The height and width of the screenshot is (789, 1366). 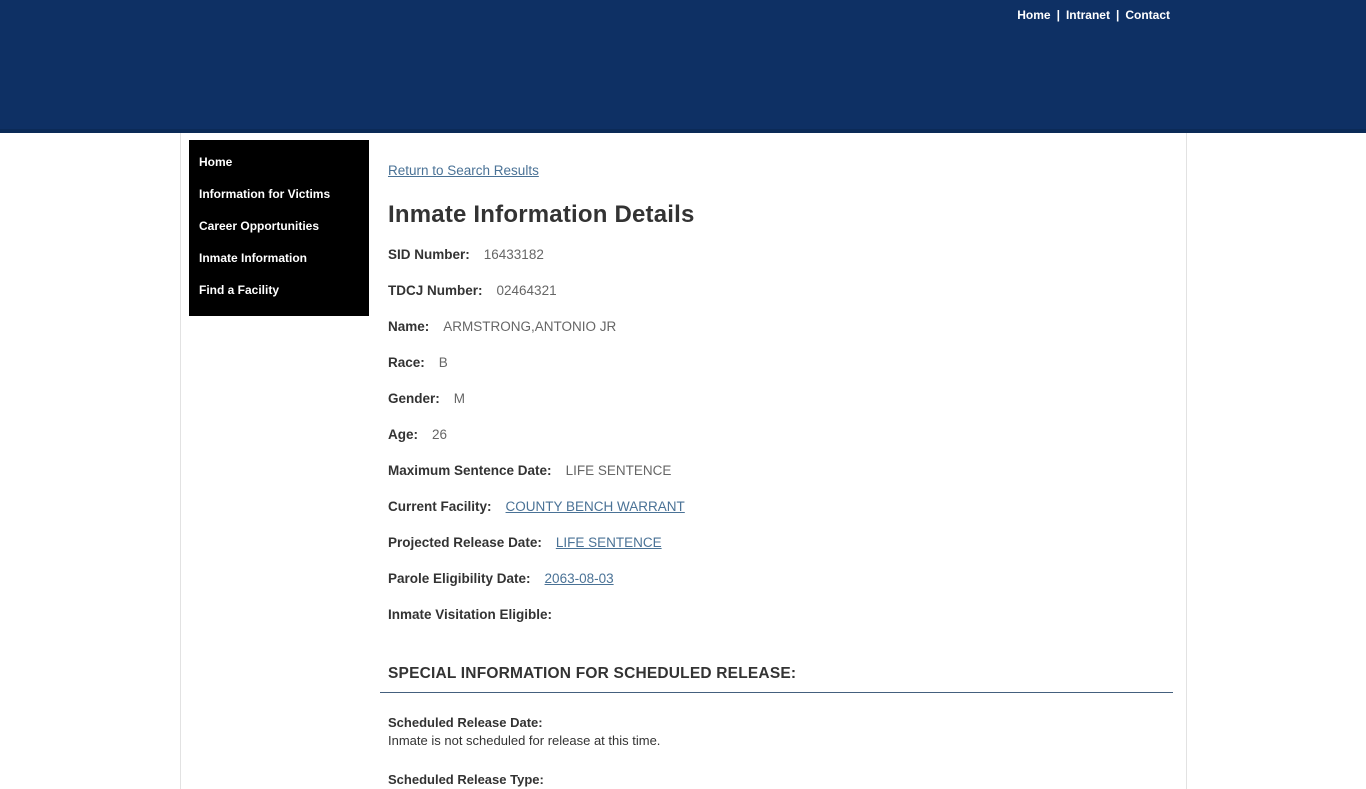 I want to click on field-label: Race:, so click(x=406, y=362).